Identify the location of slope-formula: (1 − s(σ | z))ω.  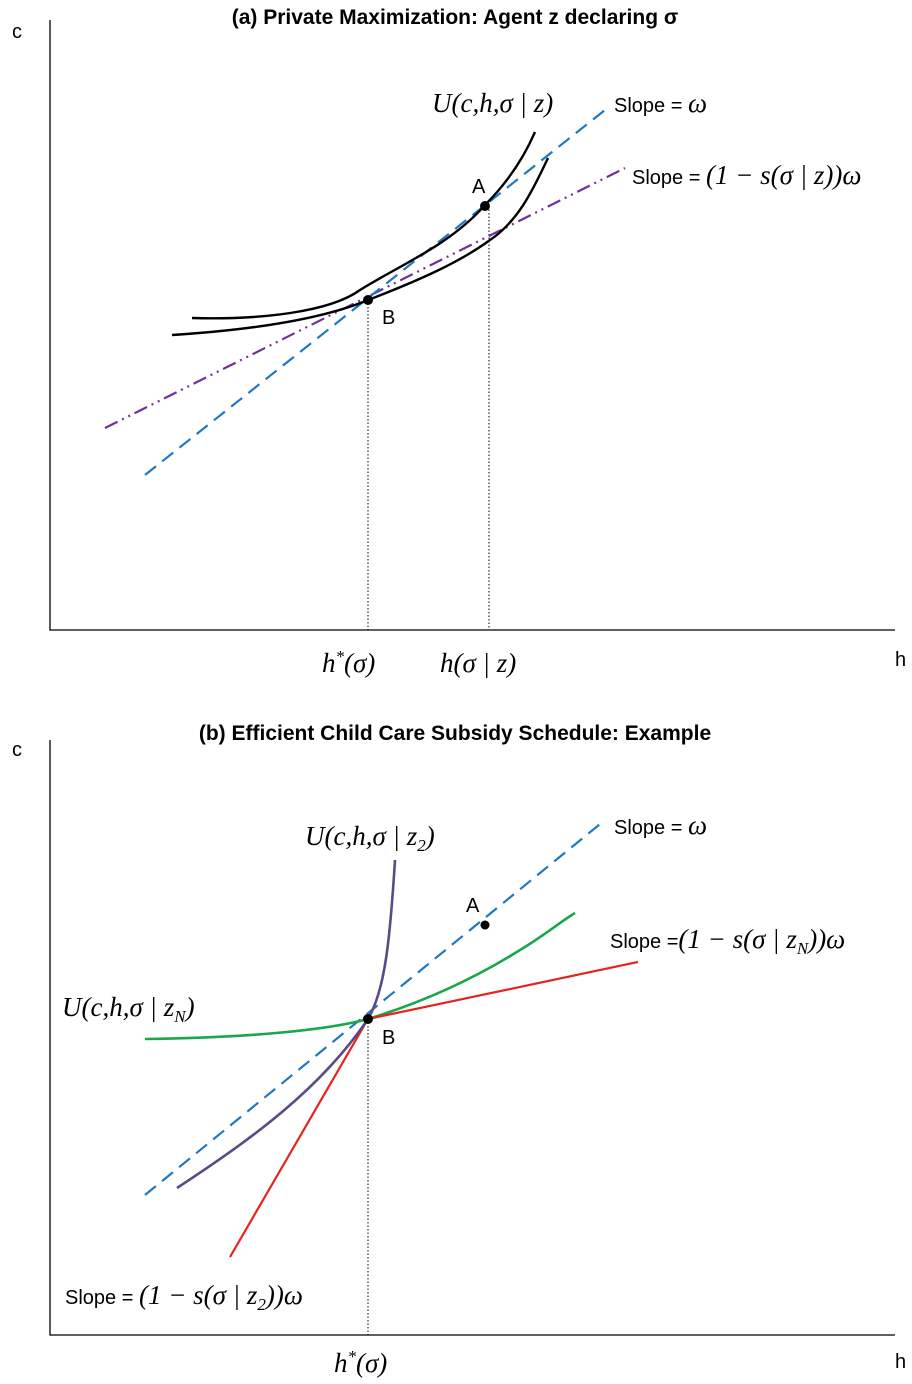
(784, 175).